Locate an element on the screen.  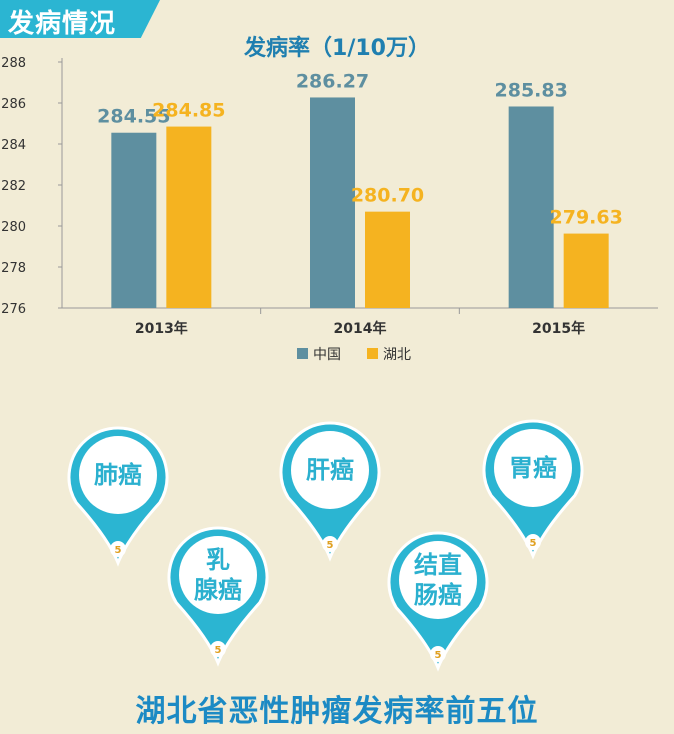
pin-label: 乳腺癌 is located at coordinates (218, 575).